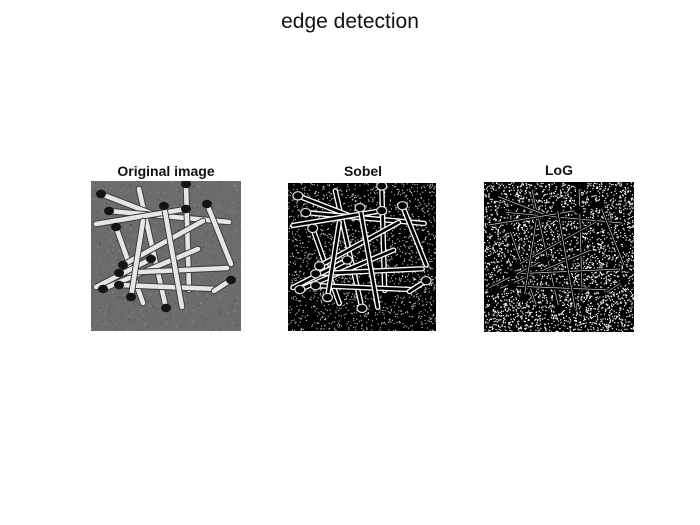  What do you see at coordinates (166, 171) in the screenshot?
I see `panel-title-original: Original image` at bounding box center [166, 171].